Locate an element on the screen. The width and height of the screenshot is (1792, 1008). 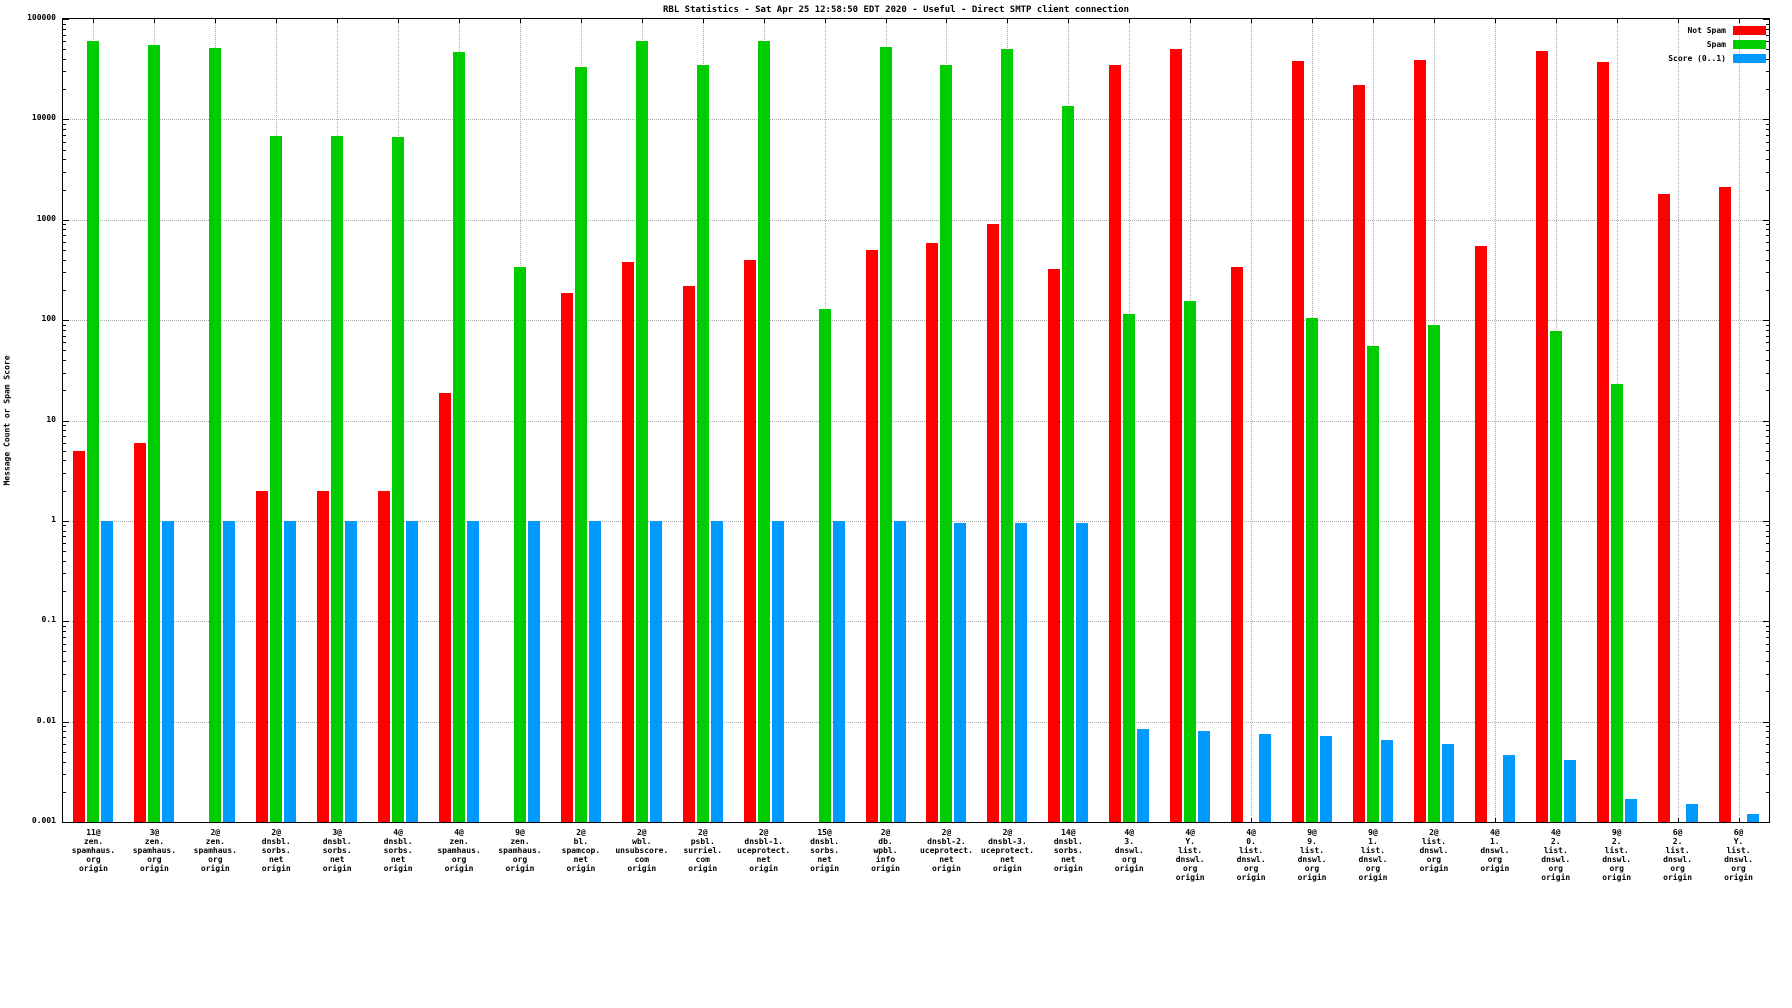
legend-item: Spam is located at coordinates (1717, 44).